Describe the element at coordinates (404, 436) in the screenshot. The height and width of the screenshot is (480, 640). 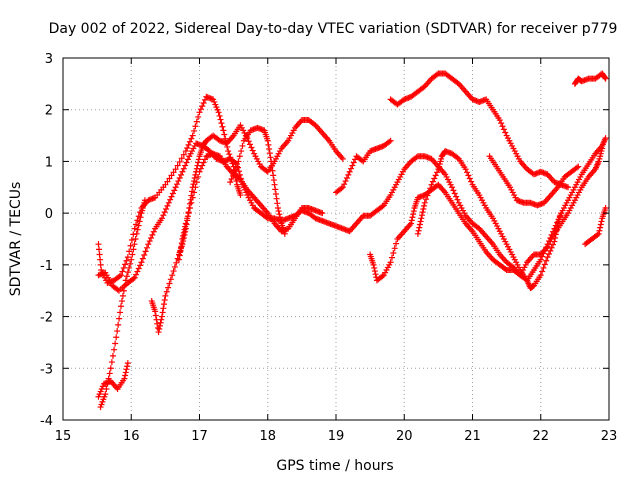
I see `x-tick-label: 20` at that location.